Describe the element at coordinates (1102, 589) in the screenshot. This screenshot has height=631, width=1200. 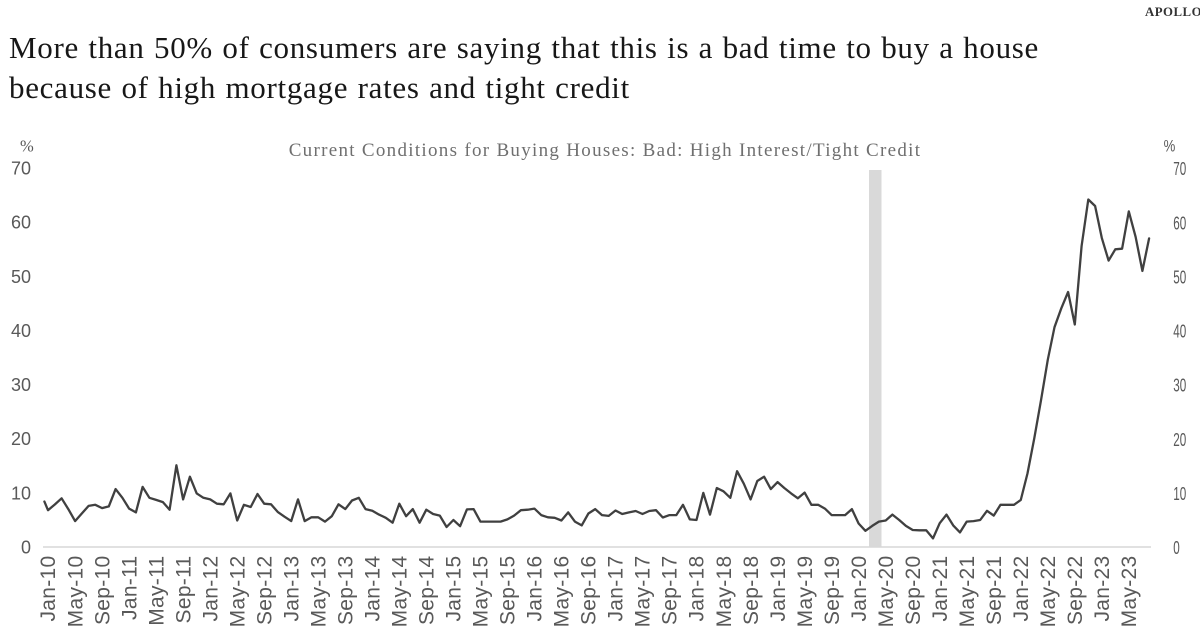
I see `svg-text: Jan-23` at that location.